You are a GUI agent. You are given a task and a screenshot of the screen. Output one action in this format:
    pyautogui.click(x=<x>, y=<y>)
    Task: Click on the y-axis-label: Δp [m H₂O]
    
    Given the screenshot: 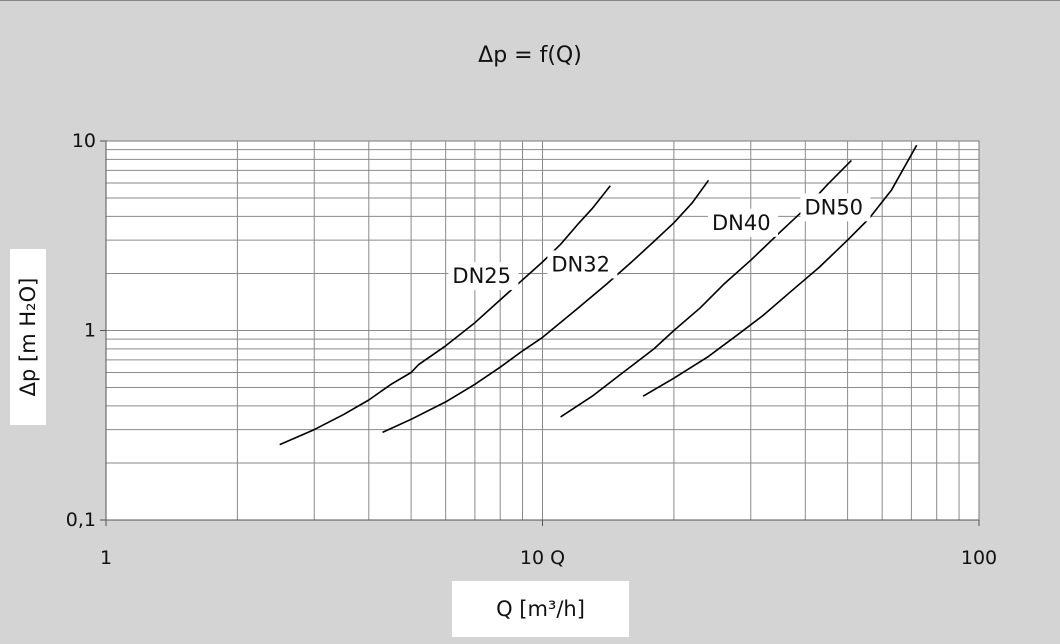 What is the action you would take?
    pyautogui.click(x=28, y=337)
    